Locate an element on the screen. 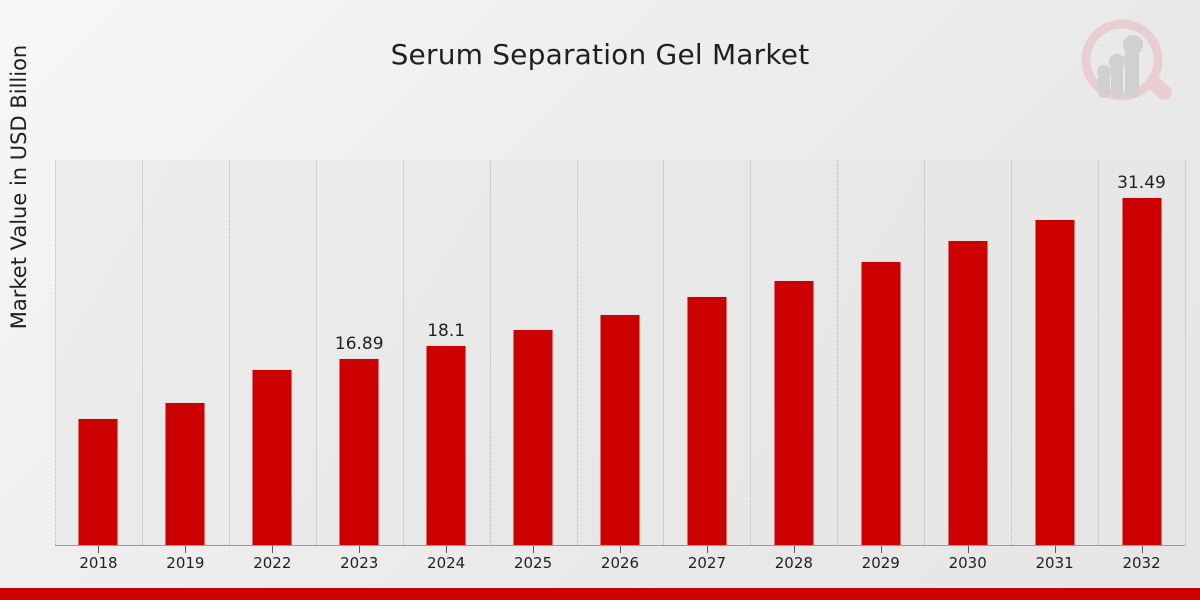 This screenshot has width=1200, height=600. x-axis-label: 2027 is located at coordinates (707, 563).